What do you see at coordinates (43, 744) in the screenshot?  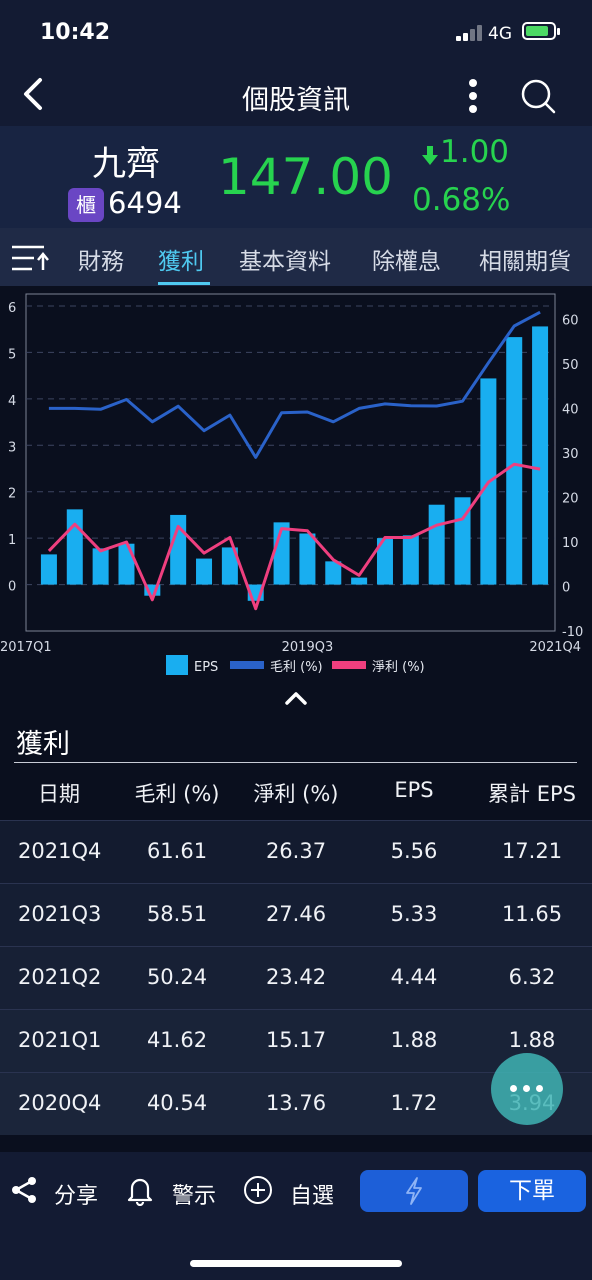 I see `section-title: 獲利` at bounding box center [43, 744].